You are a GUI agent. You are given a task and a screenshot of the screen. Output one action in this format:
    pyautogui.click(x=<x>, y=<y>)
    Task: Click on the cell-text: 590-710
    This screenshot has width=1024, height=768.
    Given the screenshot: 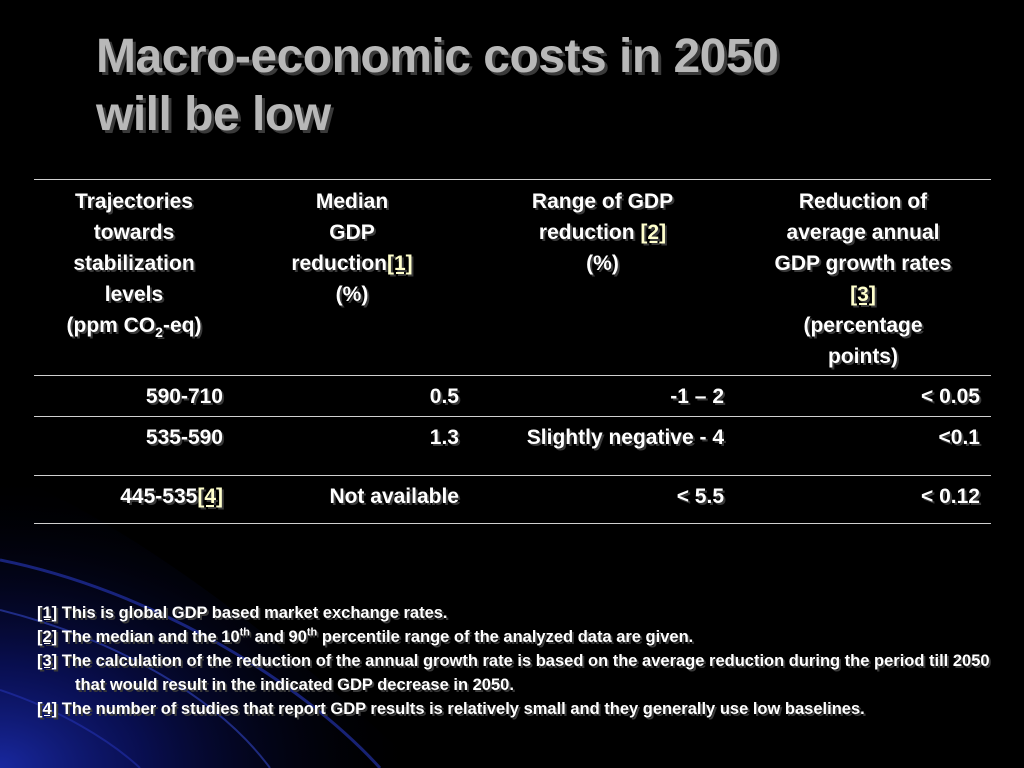 What is the action you would take?
    pyautogui.click(x=184, y=396)
    